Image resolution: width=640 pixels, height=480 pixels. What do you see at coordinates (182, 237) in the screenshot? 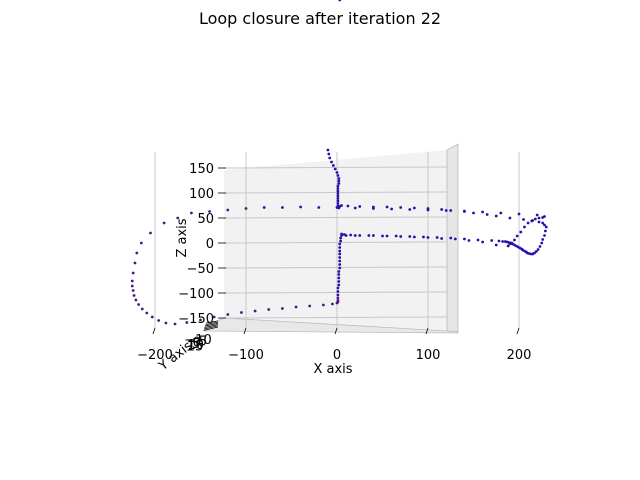
I see `z-axis-label: Z axis` at bounding box center [182, 237].